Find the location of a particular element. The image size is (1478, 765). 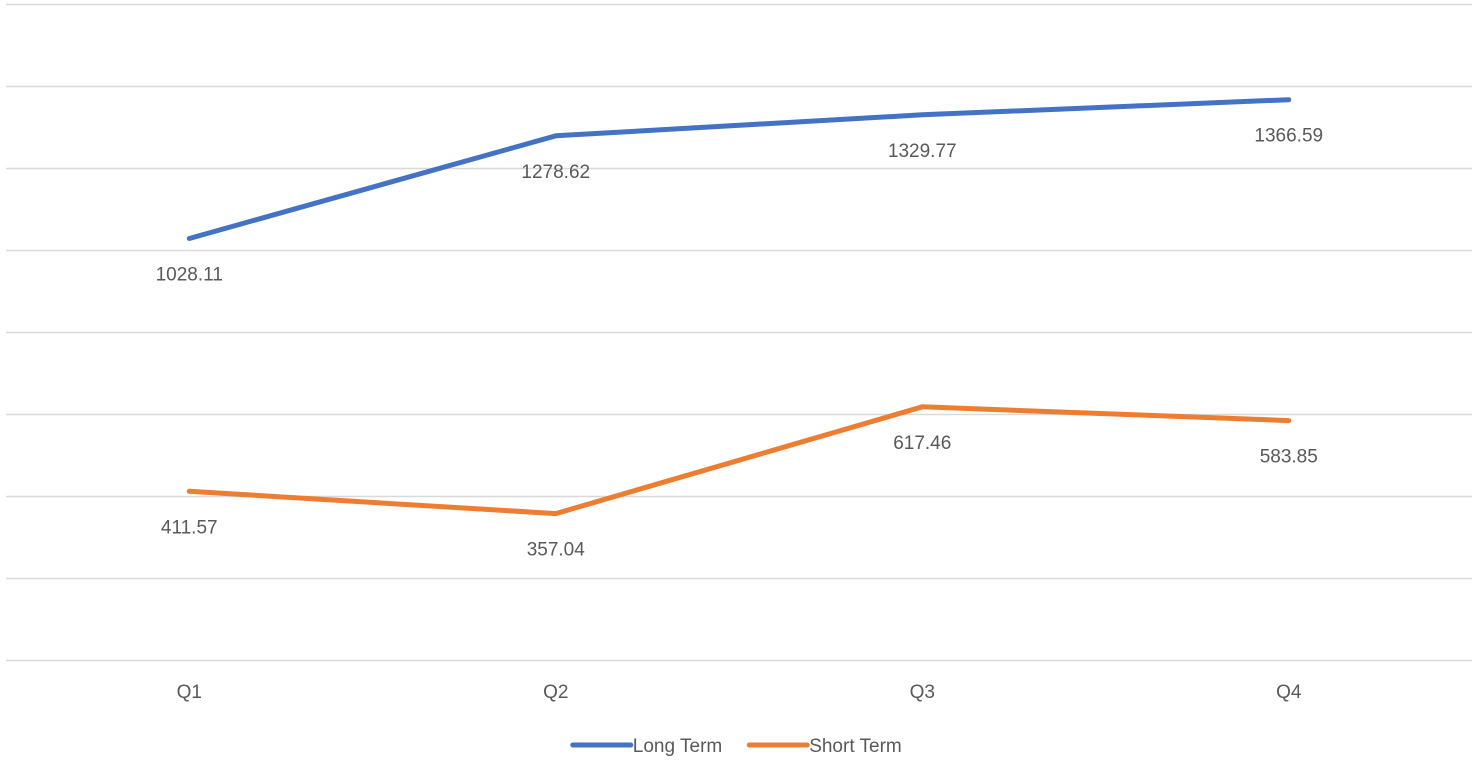

x-tick-label: Q2 is located at coordinates (555, 692).